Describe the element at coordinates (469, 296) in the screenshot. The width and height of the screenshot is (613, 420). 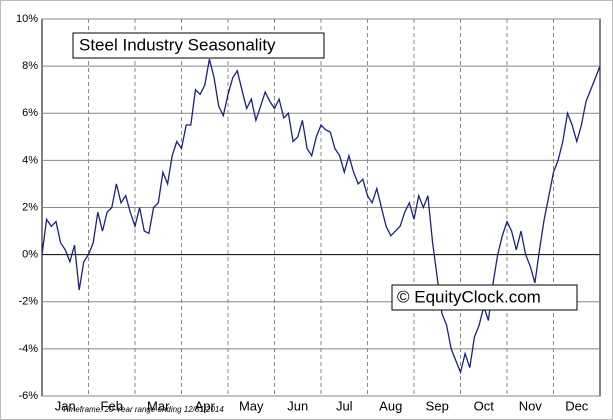
I see `watermark: © EquityClock.com` at that location.